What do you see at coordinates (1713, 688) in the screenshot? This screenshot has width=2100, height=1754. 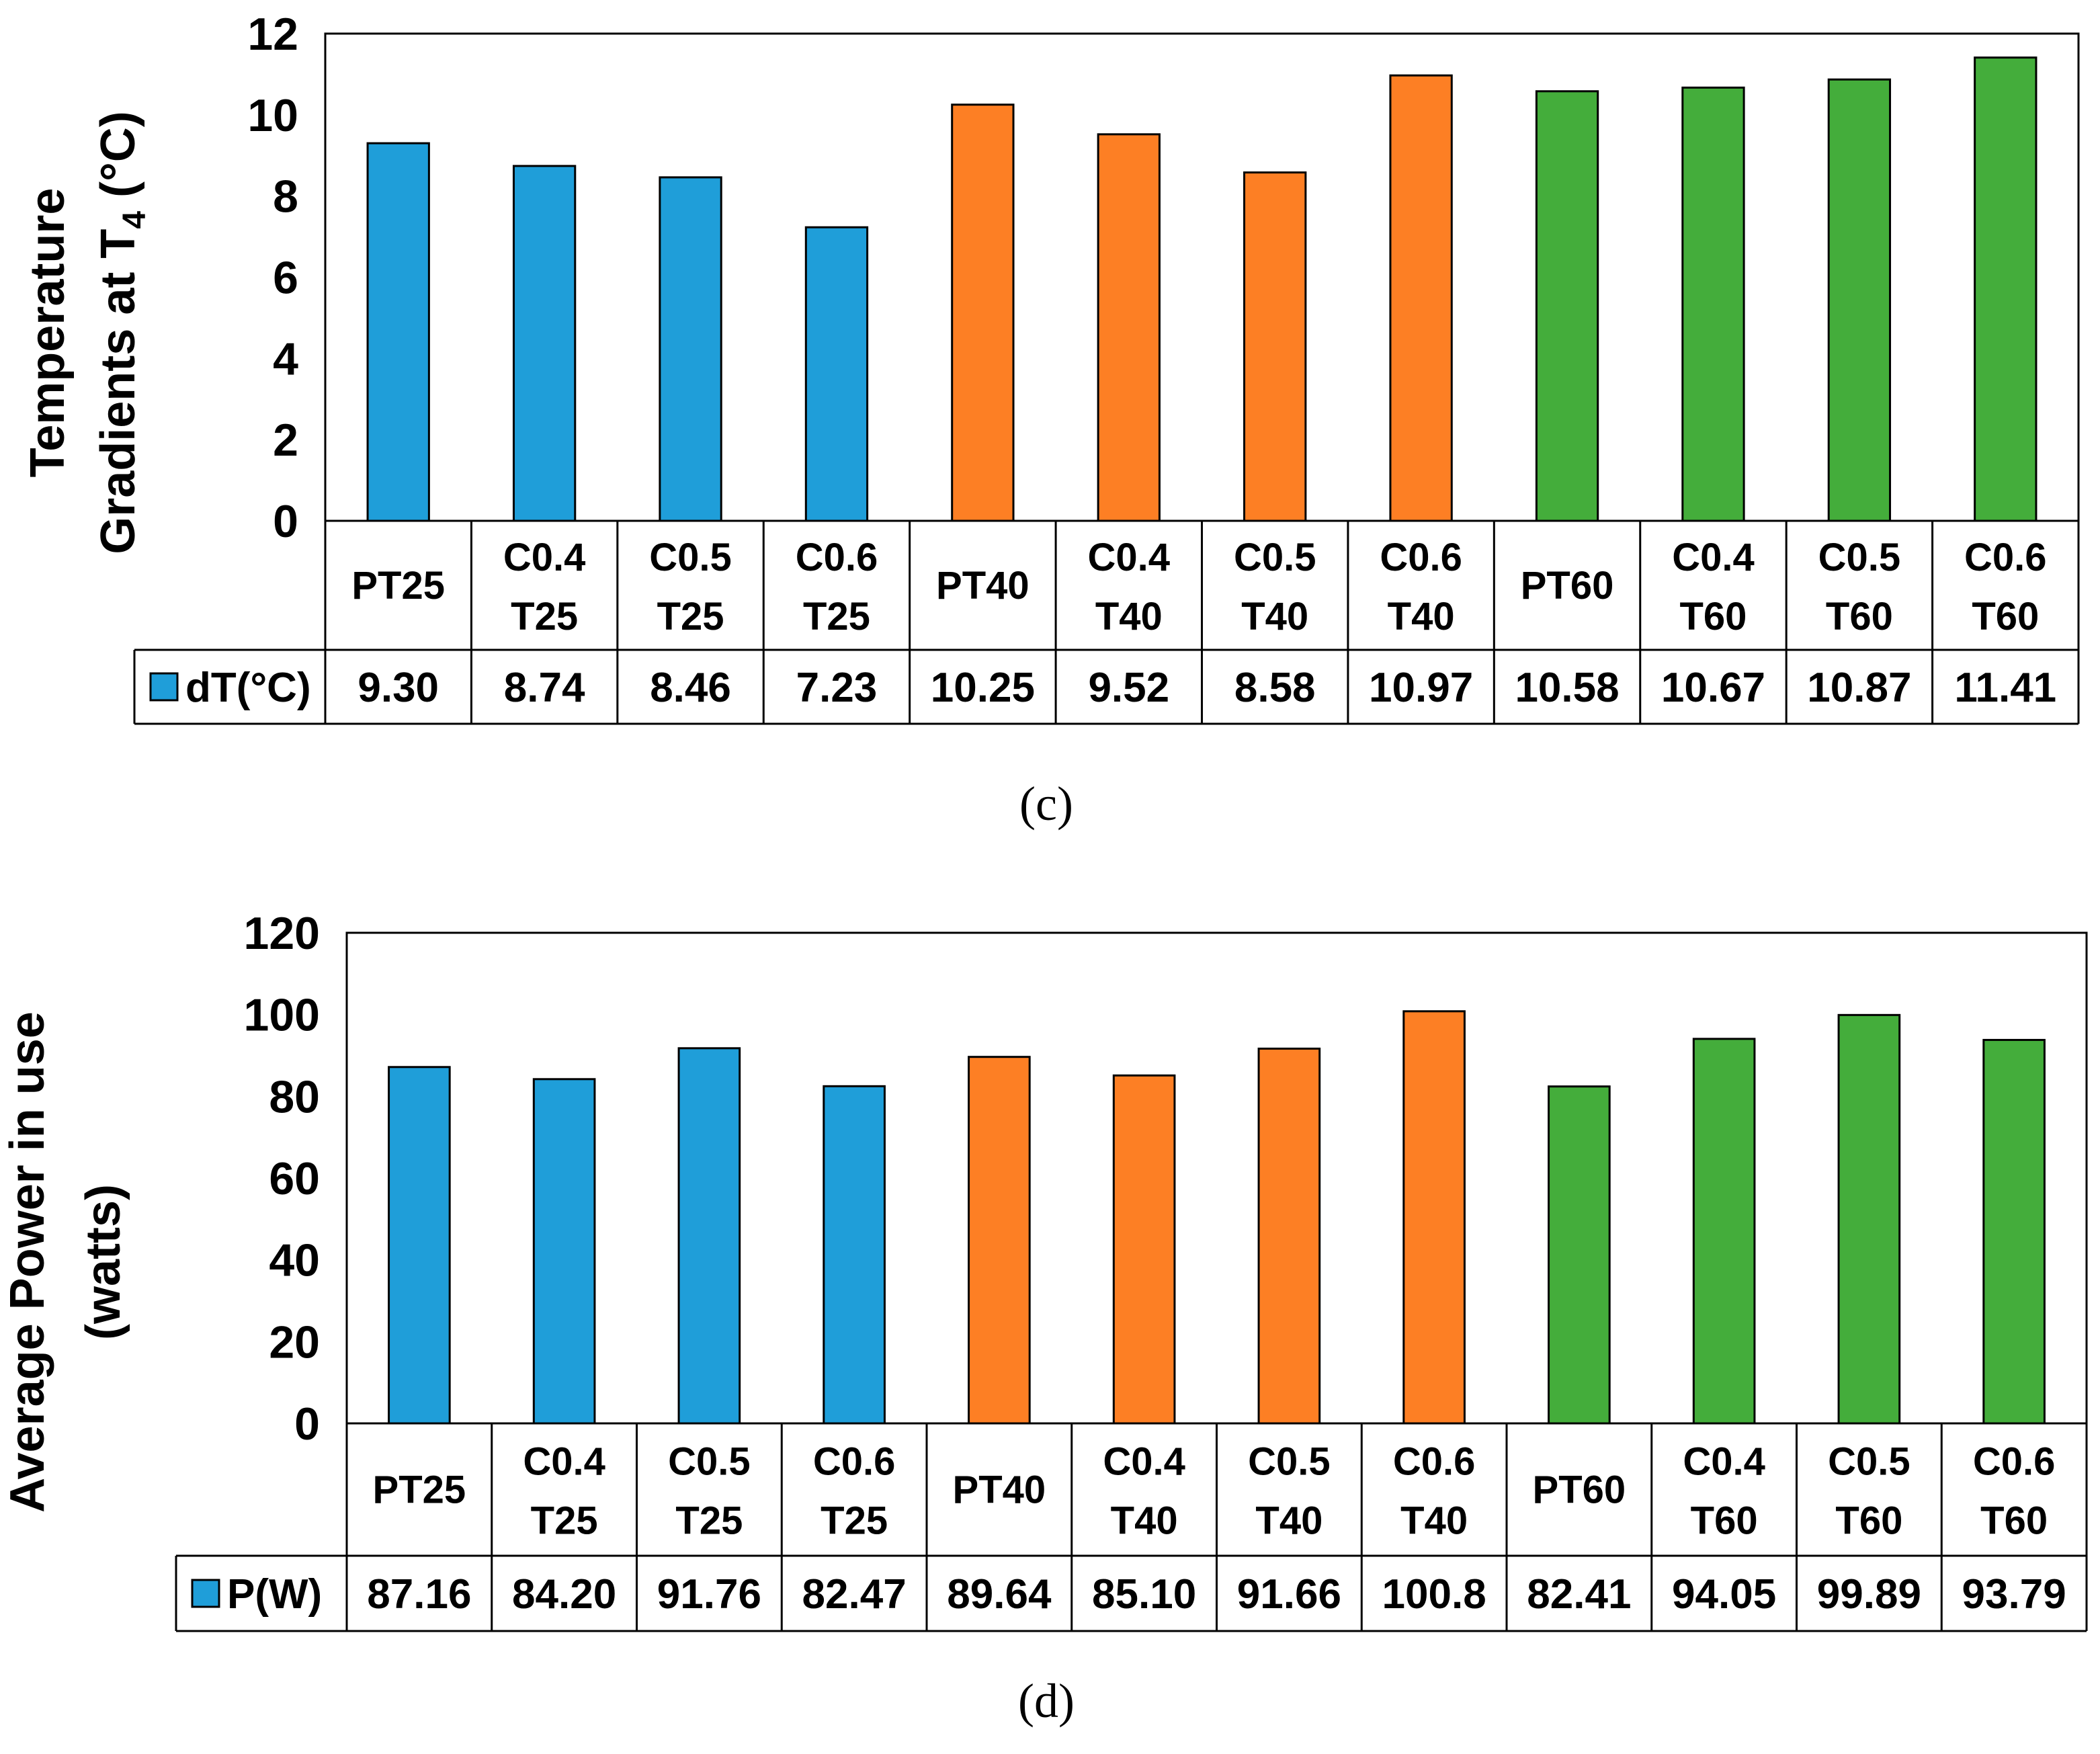 I see `data-label: 10.67` at bounding box center [1713, 688].